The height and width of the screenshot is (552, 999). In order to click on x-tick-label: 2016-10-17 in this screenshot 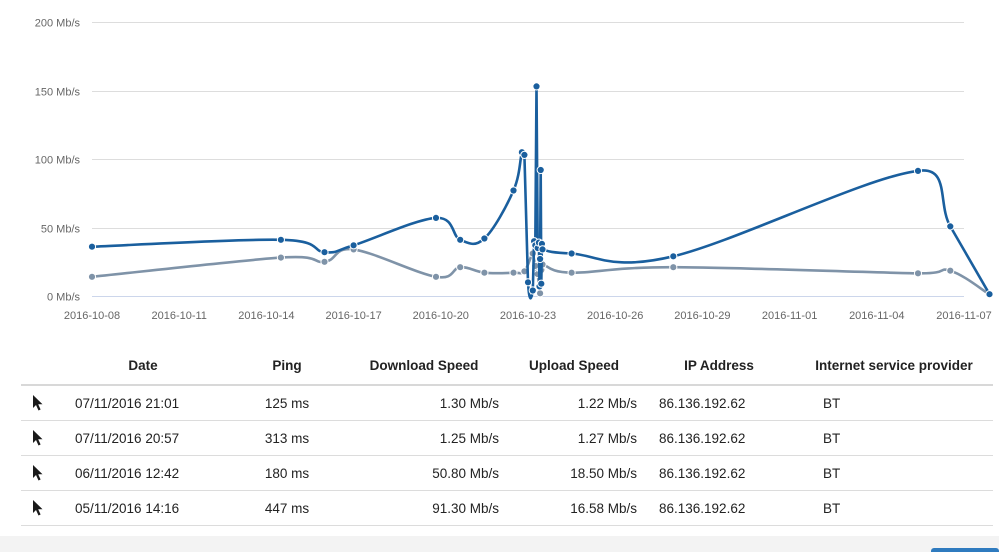, I will do `click(353, 316)`.